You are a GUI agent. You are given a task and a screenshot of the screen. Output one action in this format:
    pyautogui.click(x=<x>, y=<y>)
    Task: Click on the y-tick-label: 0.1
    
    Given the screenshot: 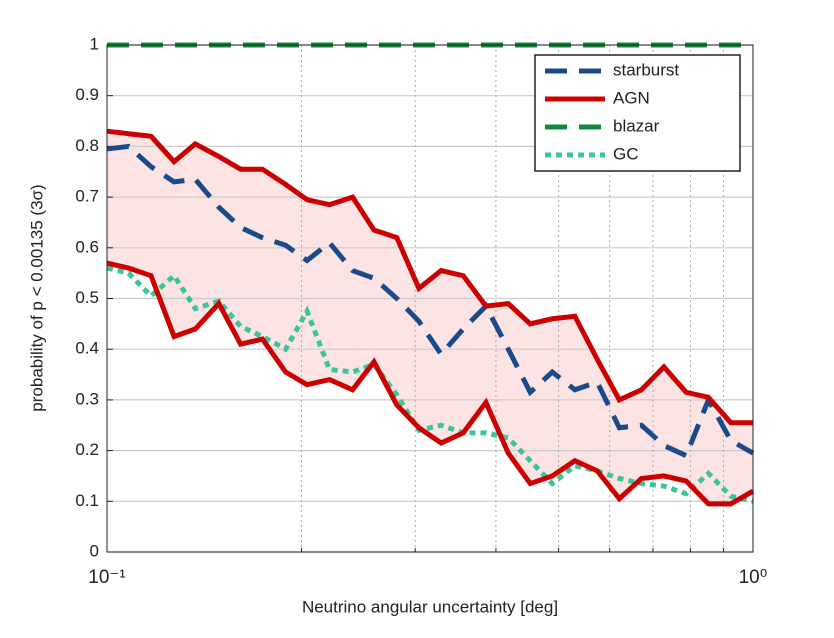 What is the action you would take?
    pyautogui.click(x=87, y=500)
    